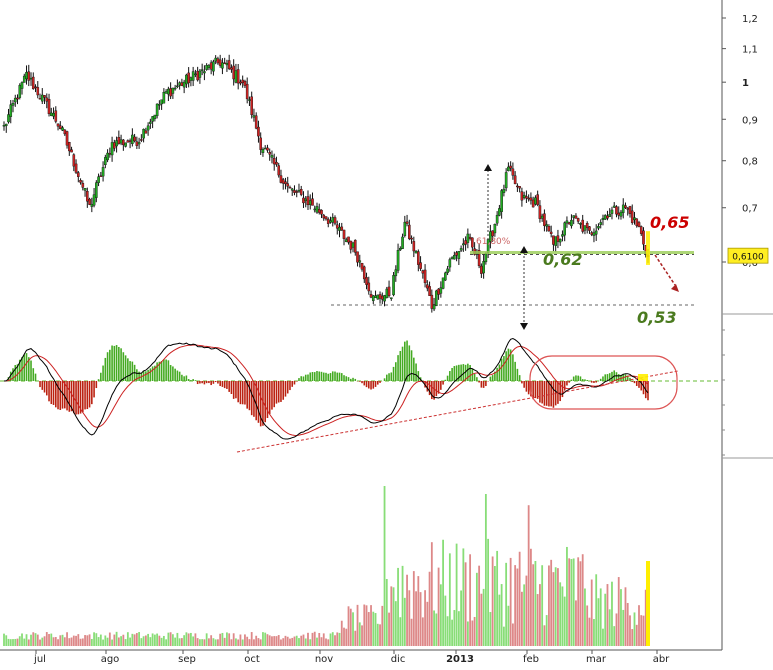  What do you see at coordinates (750, 19) in the screenshot?
I see `y-tick-label: 1,2` at bounding box center [750, 19].